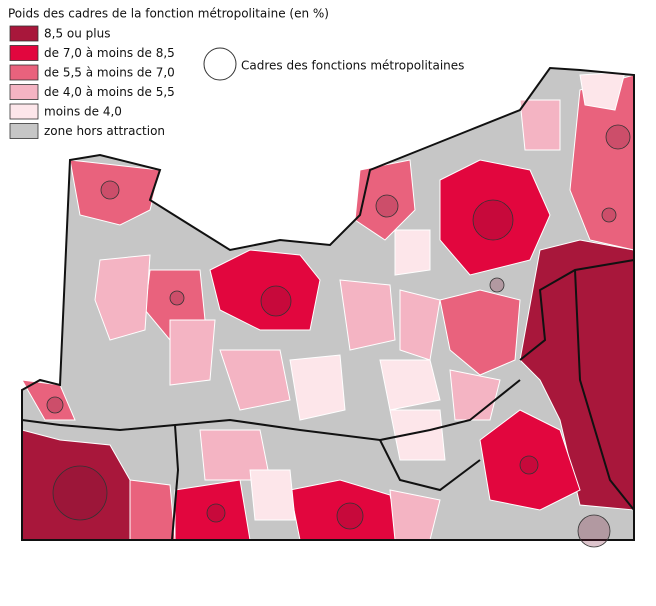 This screenshot has height=606, width=656. What do you see at coordinates (220, 64) in the screenshot?
I see `circle-legend-symbol` at bounding box center [220, 64].